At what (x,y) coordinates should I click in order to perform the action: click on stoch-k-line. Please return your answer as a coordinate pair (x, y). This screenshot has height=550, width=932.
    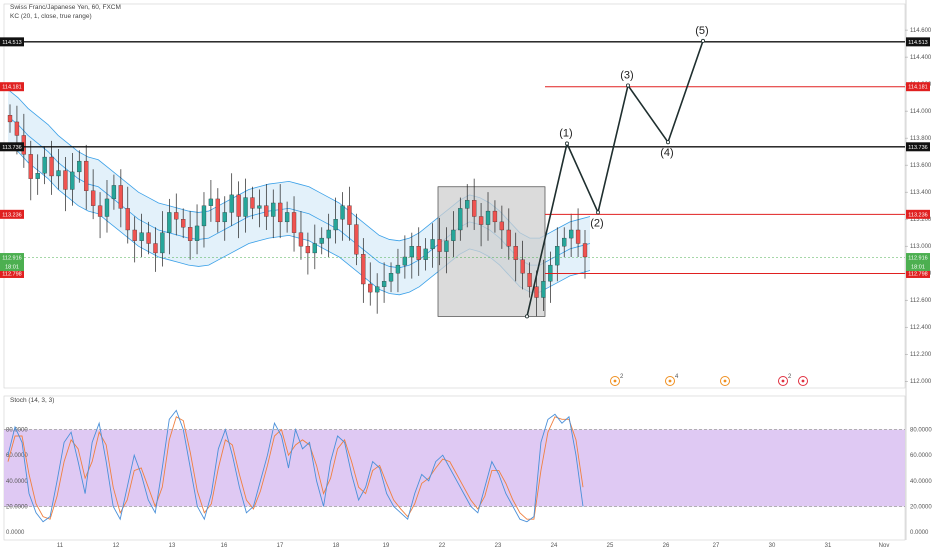
    Looking at the image, I should click on (295, 466).